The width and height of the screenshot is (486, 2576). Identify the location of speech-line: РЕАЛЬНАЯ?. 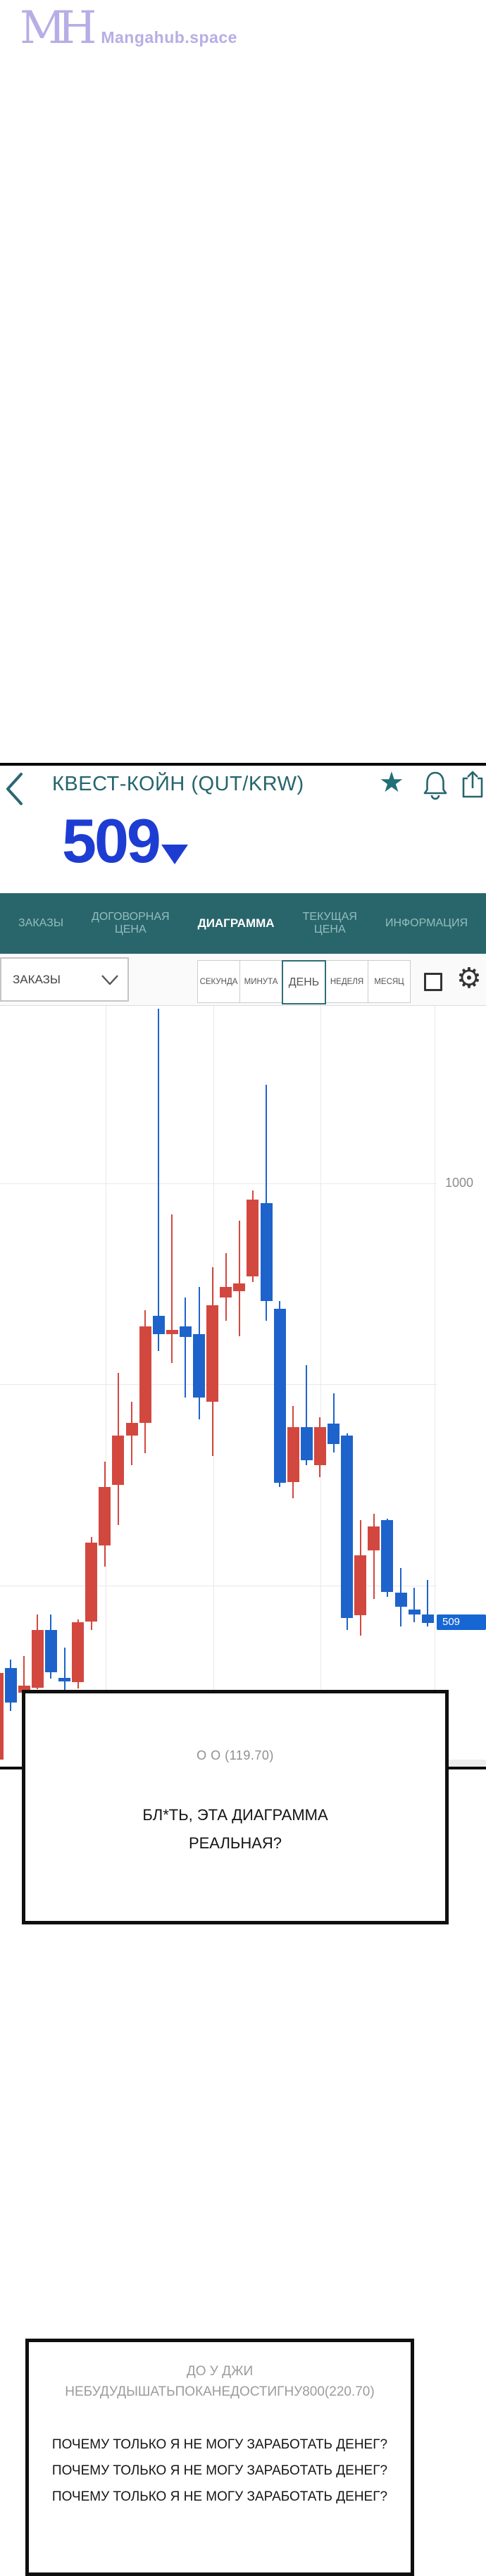
(235, 1843).